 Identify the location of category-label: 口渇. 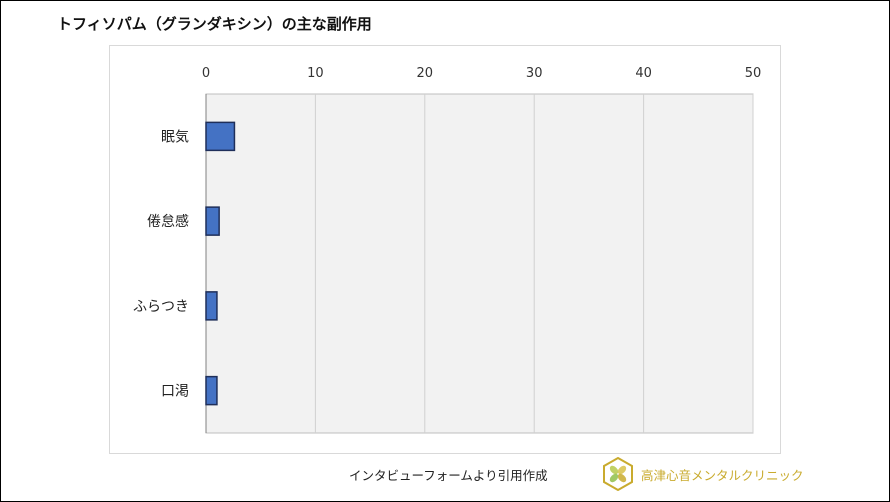
(175, 392).